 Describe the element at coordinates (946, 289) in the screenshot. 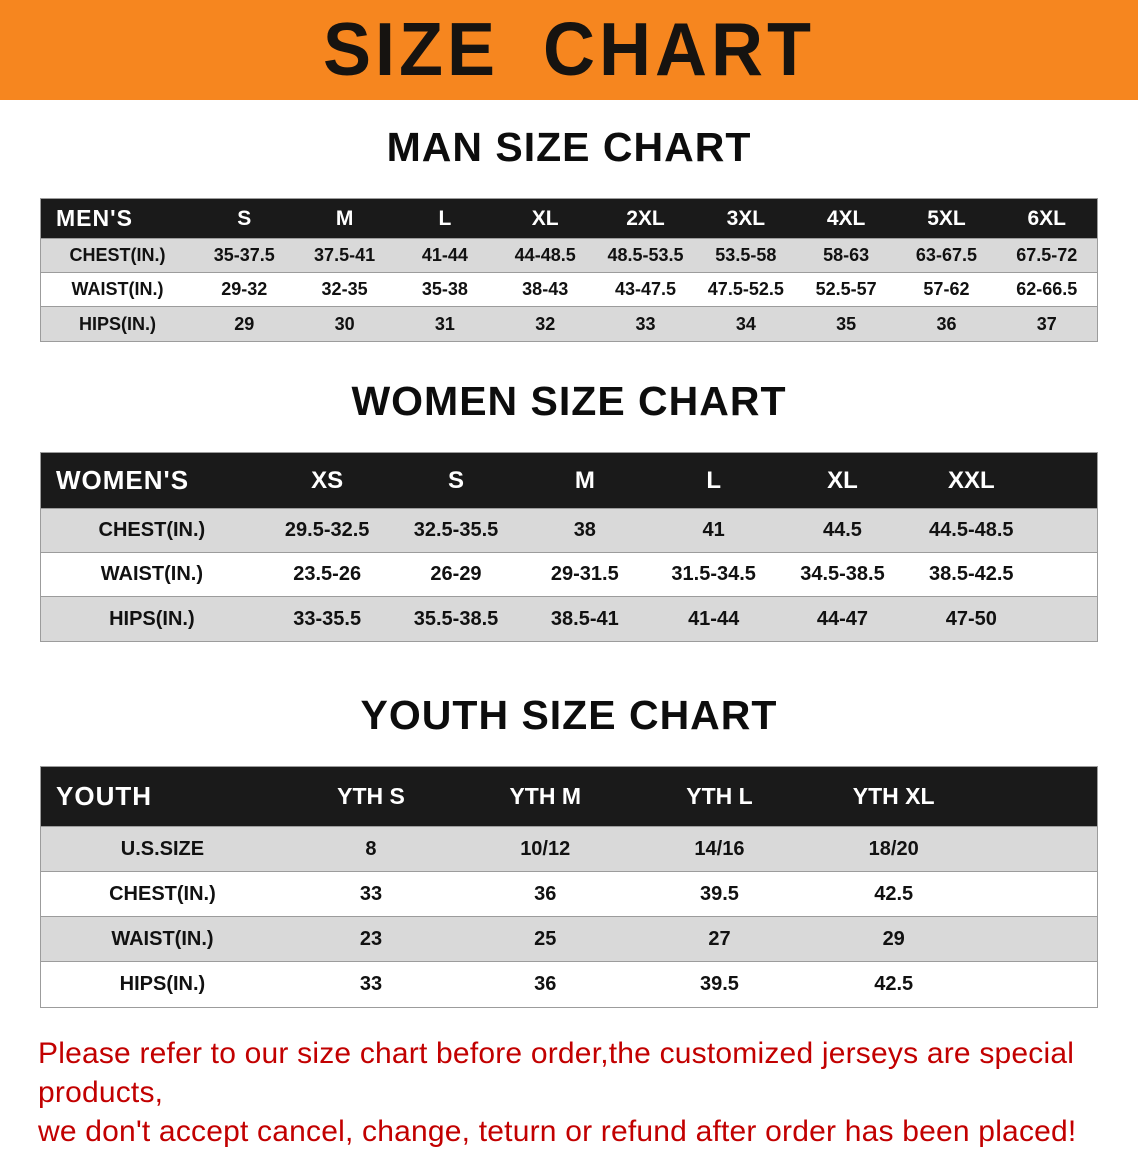

I see `size-value-cell: 57-62` at that location.